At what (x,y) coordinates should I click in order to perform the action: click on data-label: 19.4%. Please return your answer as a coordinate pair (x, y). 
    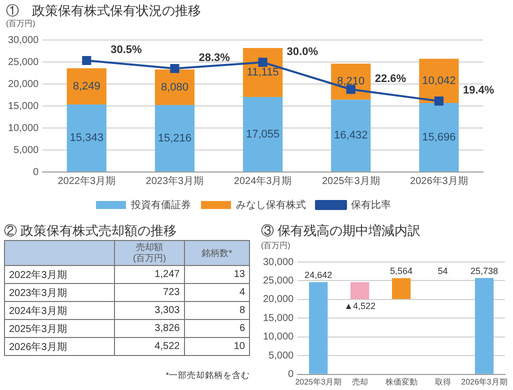
    Looking at the image, I should click on (478, 90).